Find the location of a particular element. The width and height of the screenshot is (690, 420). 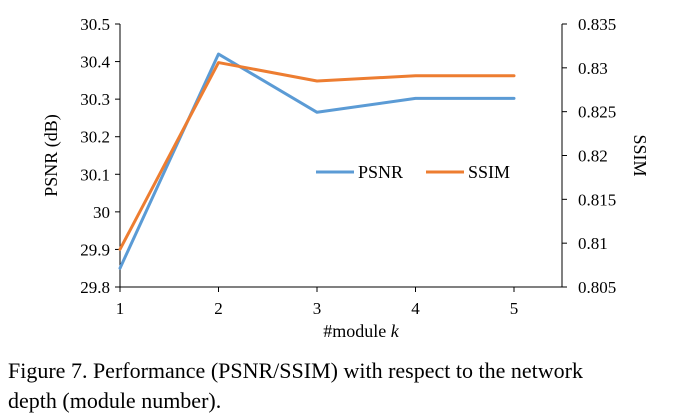

y-right-tick-label-0: 0.805 is located at coordinates (597, 287).